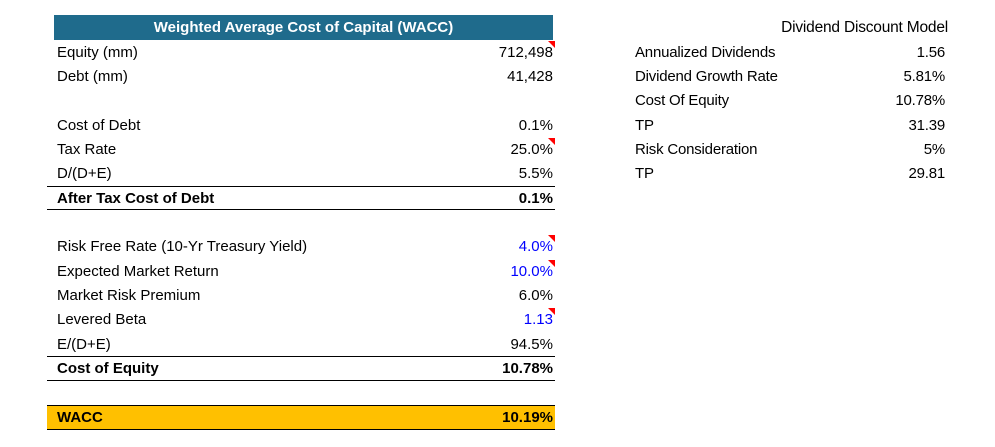 Image resolution: width=995 pixels, height=447 pixels. I want to click on ddm-table-title: Dividend Discount Model, so click(864, 27).